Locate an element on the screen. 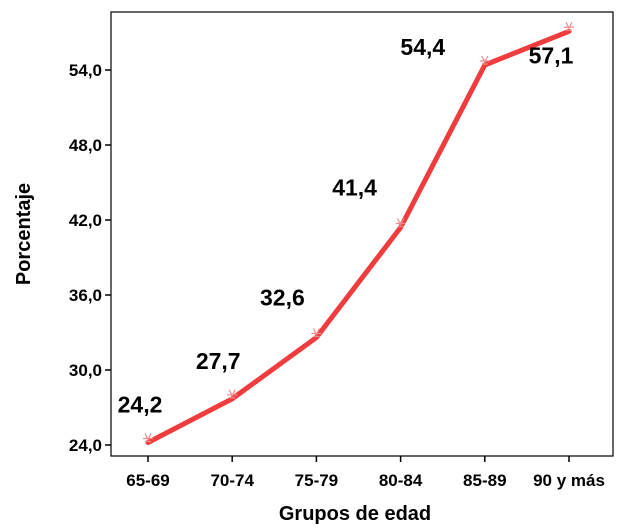 This screenshot has height=529, width=624. y-tick-label: 54,0 is located at coordinates (85, 70).